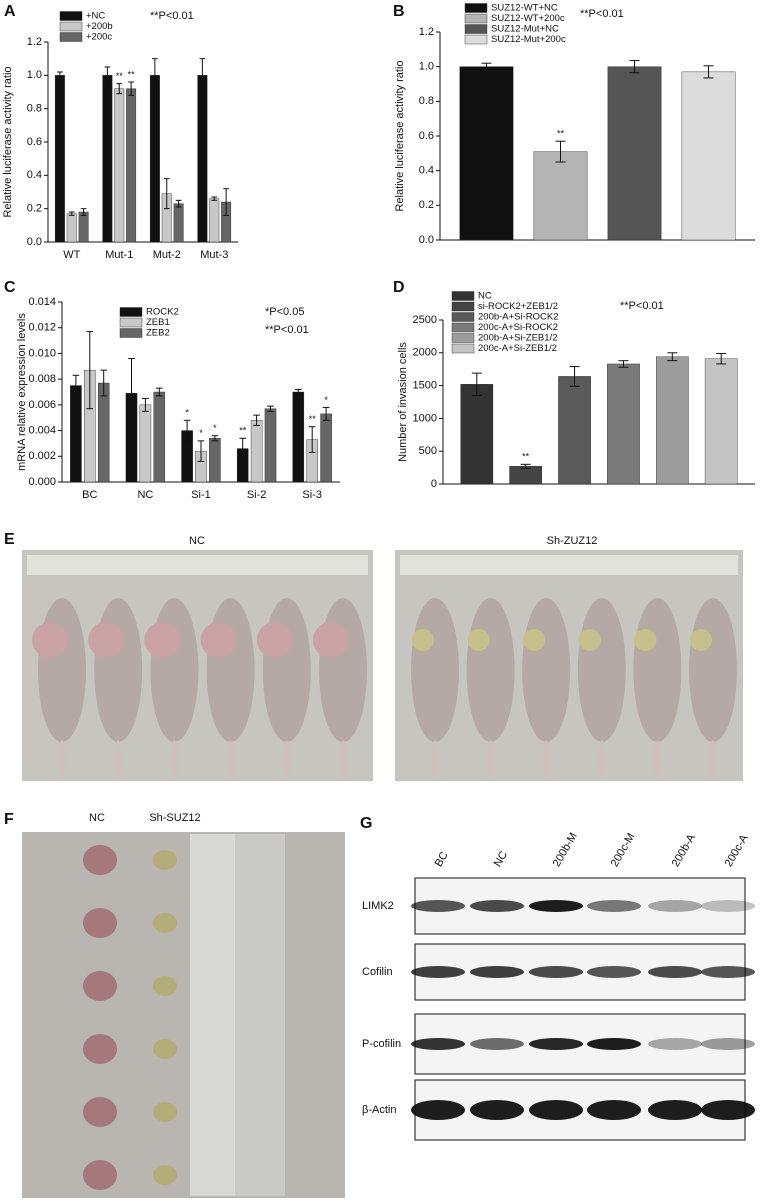  Describe the element at coordinates (426, 136) in the screenshot. I see `y-tick-label: 0.6` at that location.